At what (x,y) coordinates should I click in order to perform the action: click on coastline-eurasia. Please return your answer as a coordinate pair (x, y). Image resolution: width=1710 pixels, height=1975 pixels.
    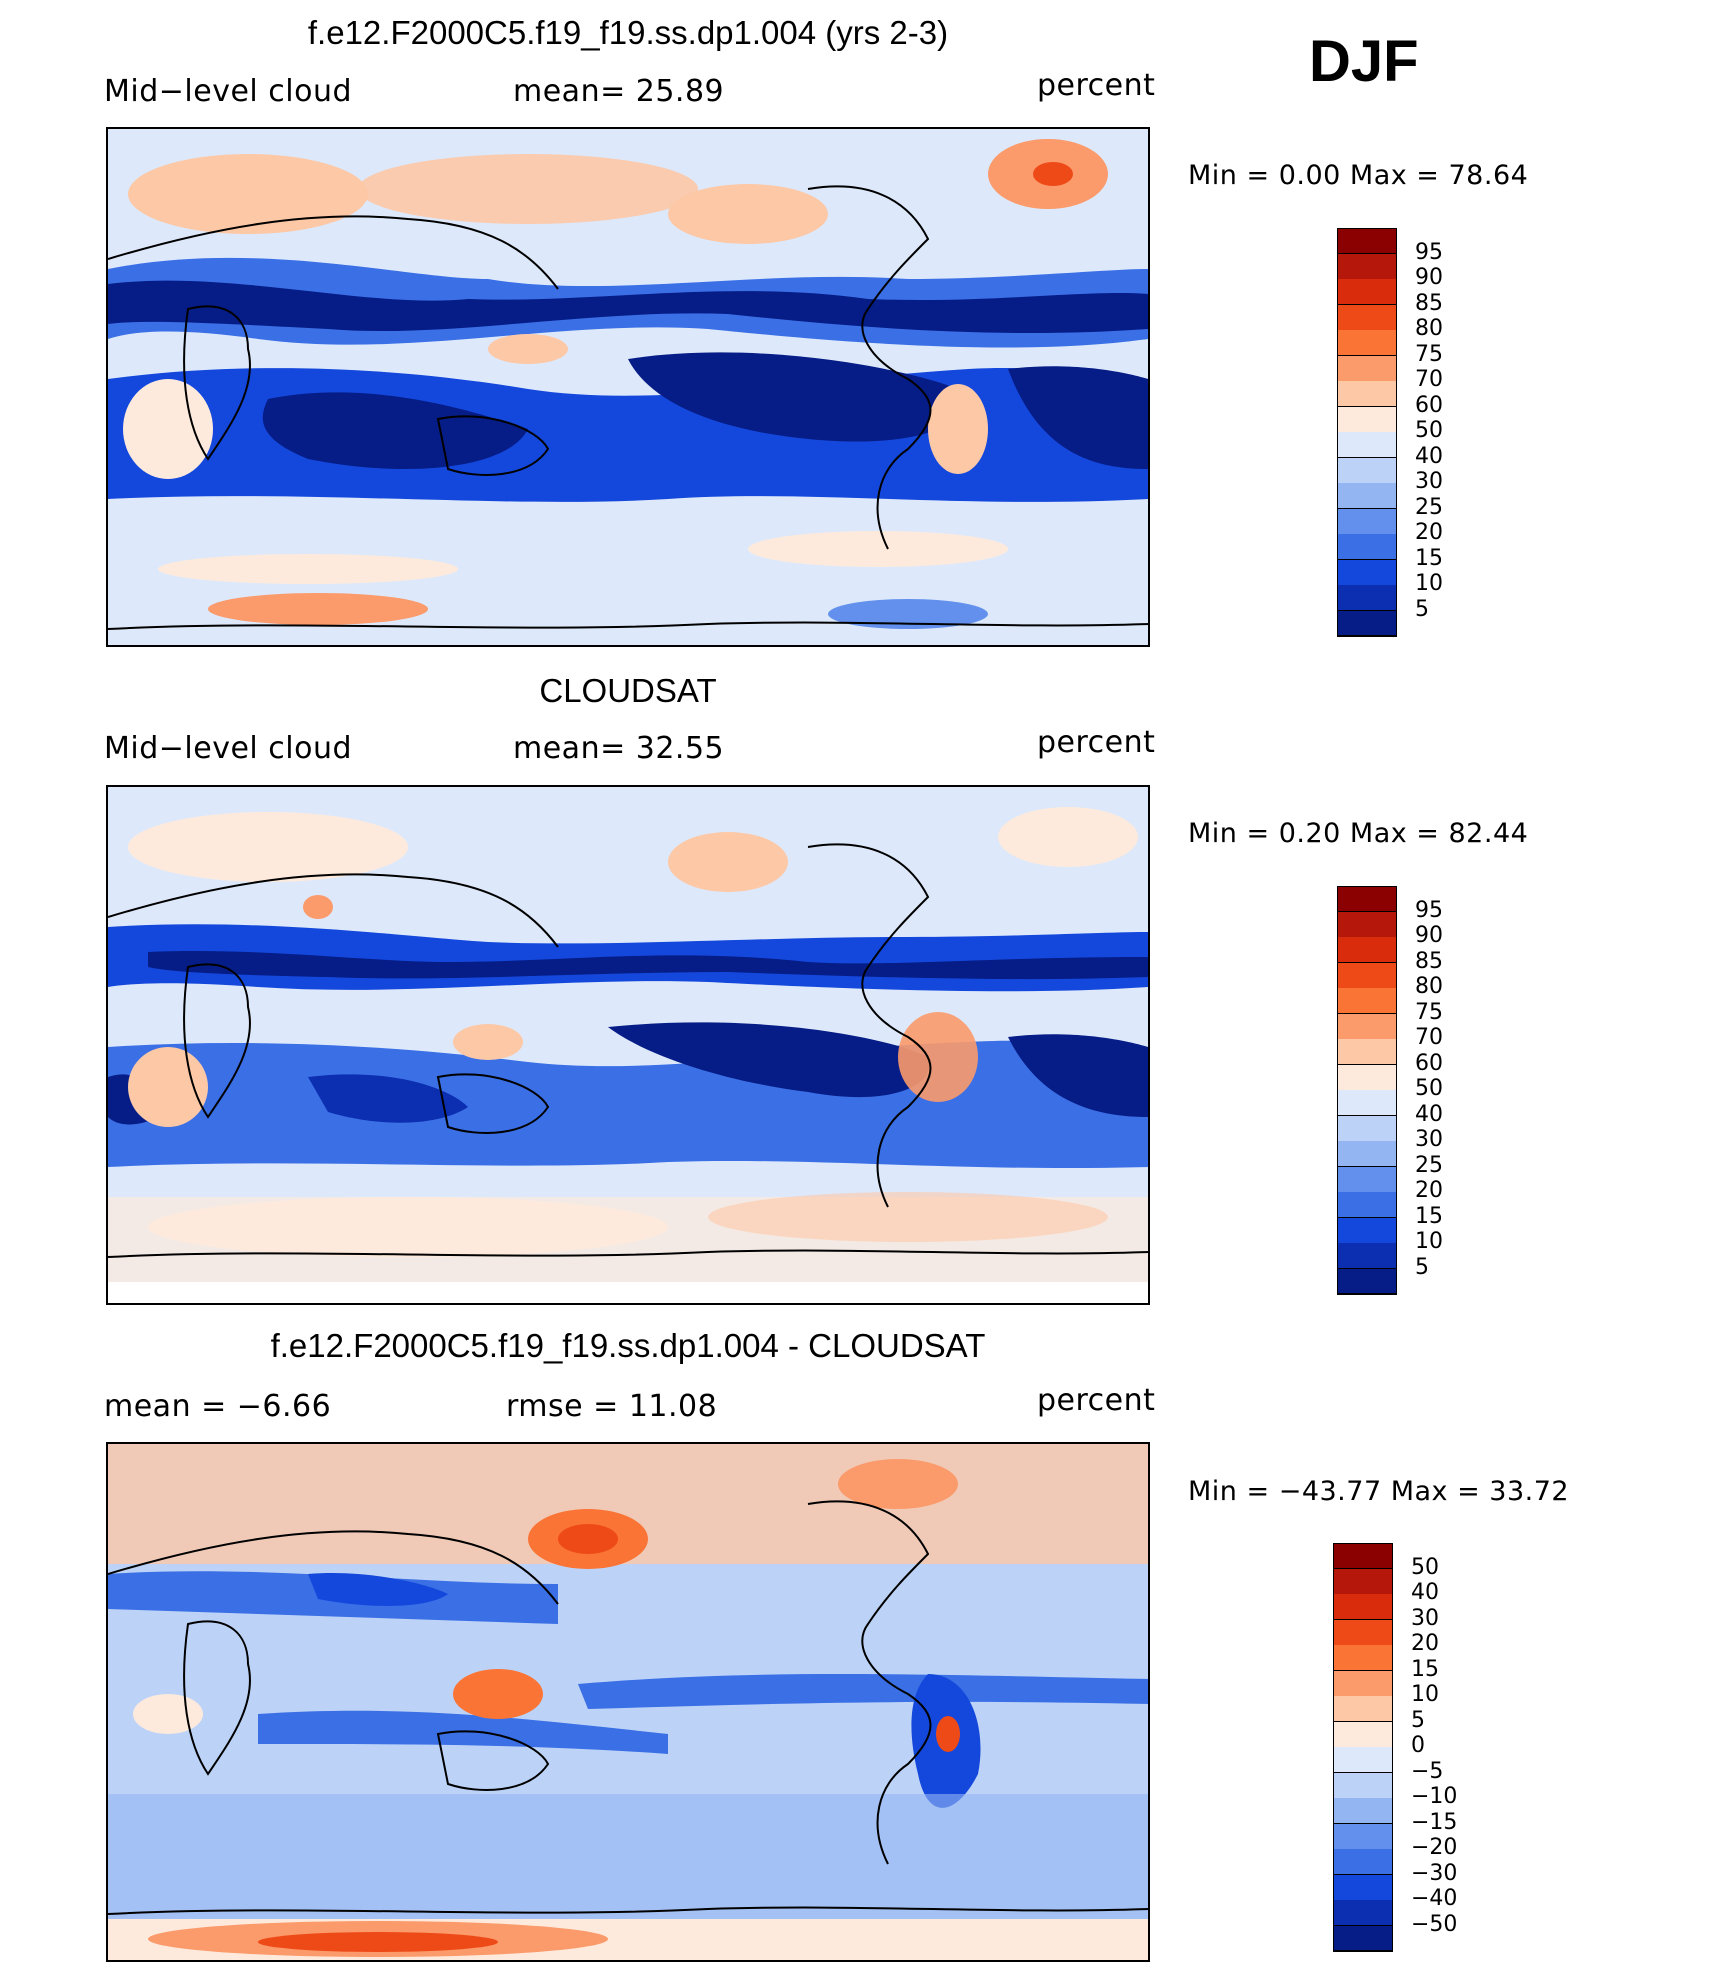
    Looking at the image, I should click on (333, 910).